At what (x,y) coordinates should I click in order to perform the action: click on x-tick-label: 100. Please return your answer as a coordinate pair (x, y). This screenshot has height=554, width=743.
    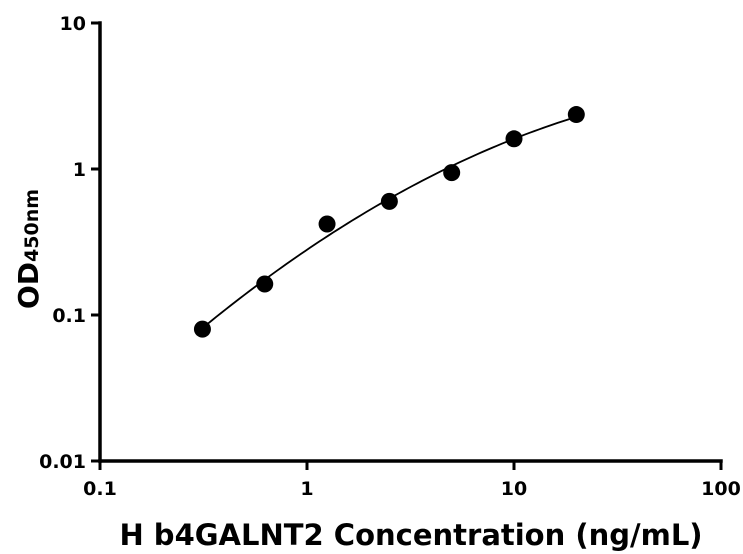
    Looking at the image, I should click on (721, 489).